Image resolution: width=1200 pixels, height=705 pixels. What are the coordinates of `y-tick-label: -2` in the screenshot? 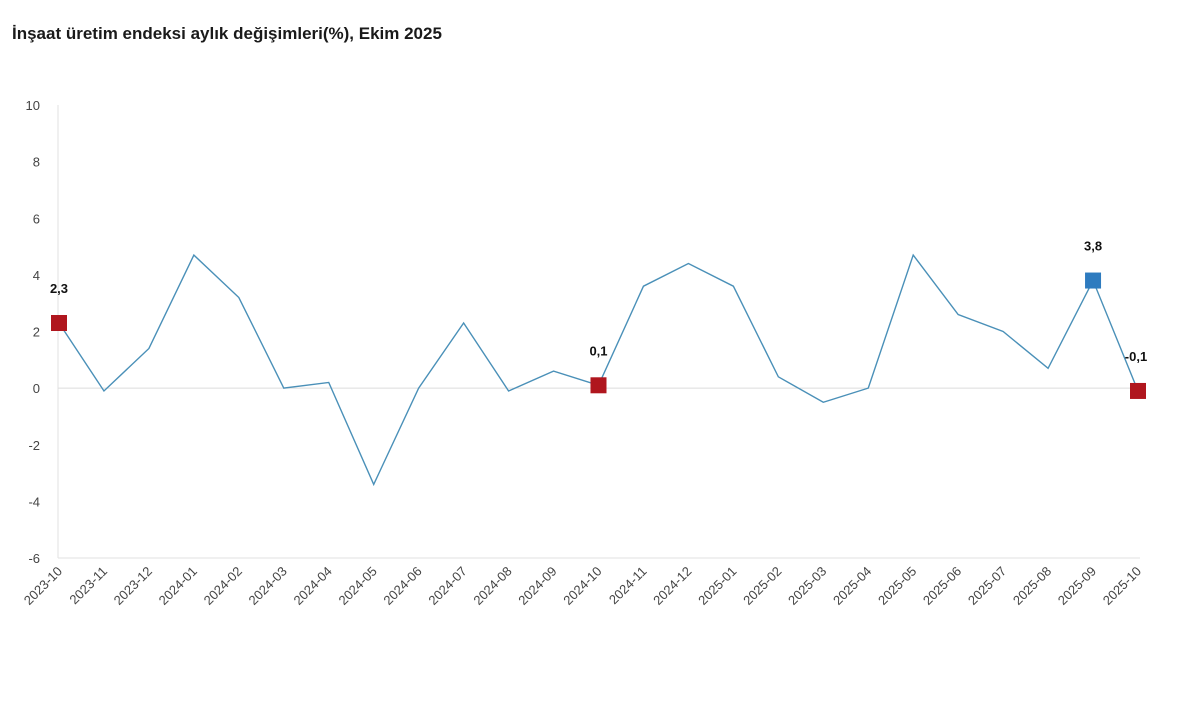 It's located at (34, 445).